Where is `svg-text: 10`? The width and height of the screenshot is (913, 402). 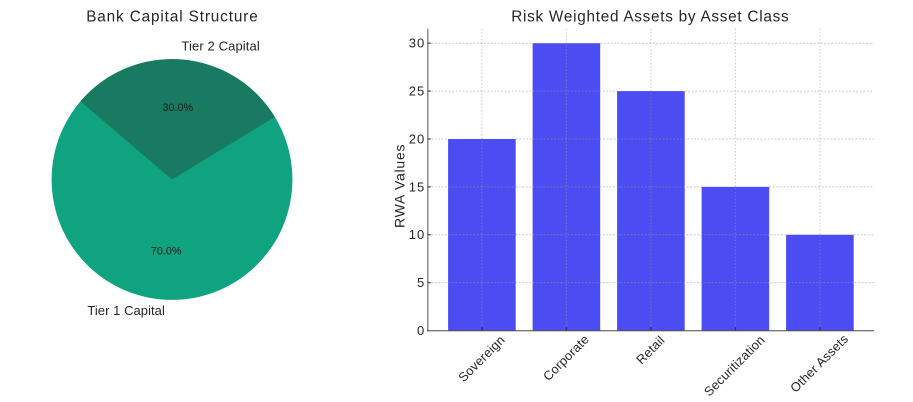 svg-text: 10 is located at coordinates (417, 234).